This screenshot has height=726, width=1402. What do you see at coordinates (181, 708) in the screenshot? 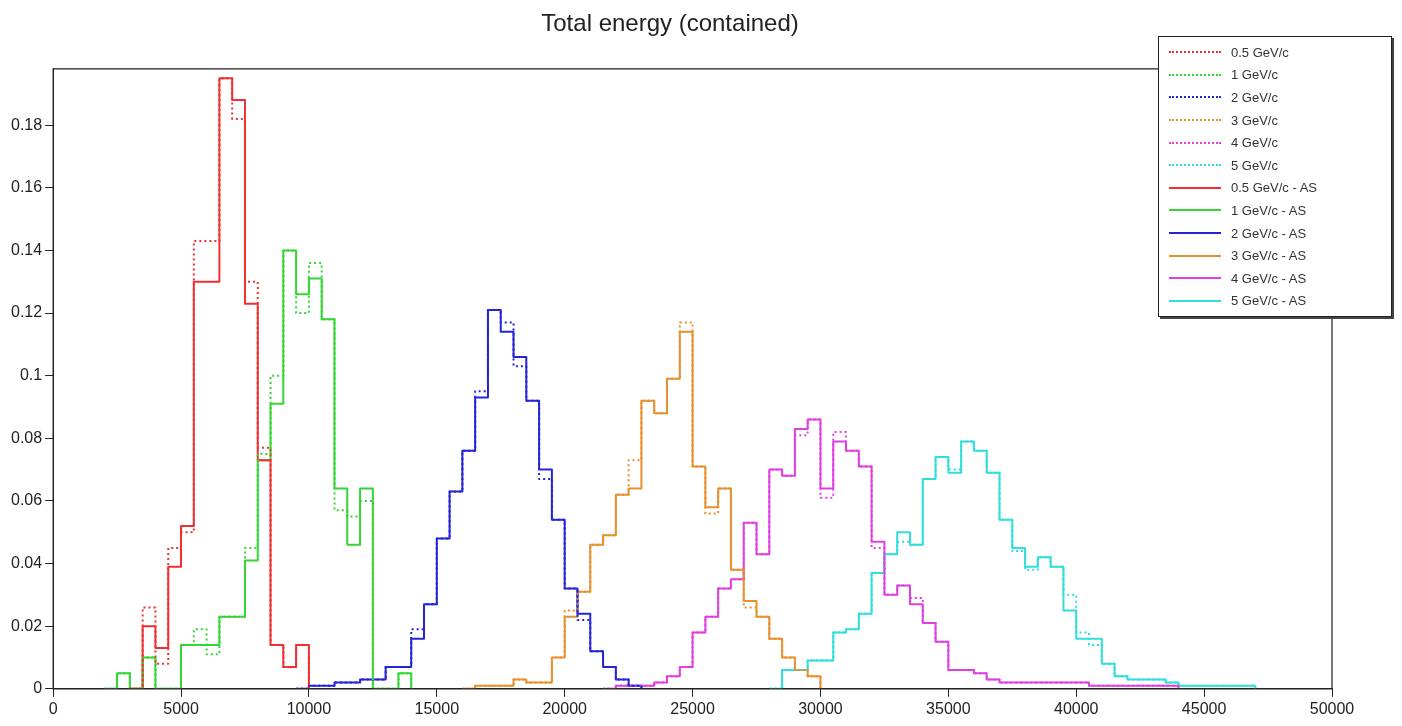
I see `x-tick-label: 5000` at bounding box center [181, 708].